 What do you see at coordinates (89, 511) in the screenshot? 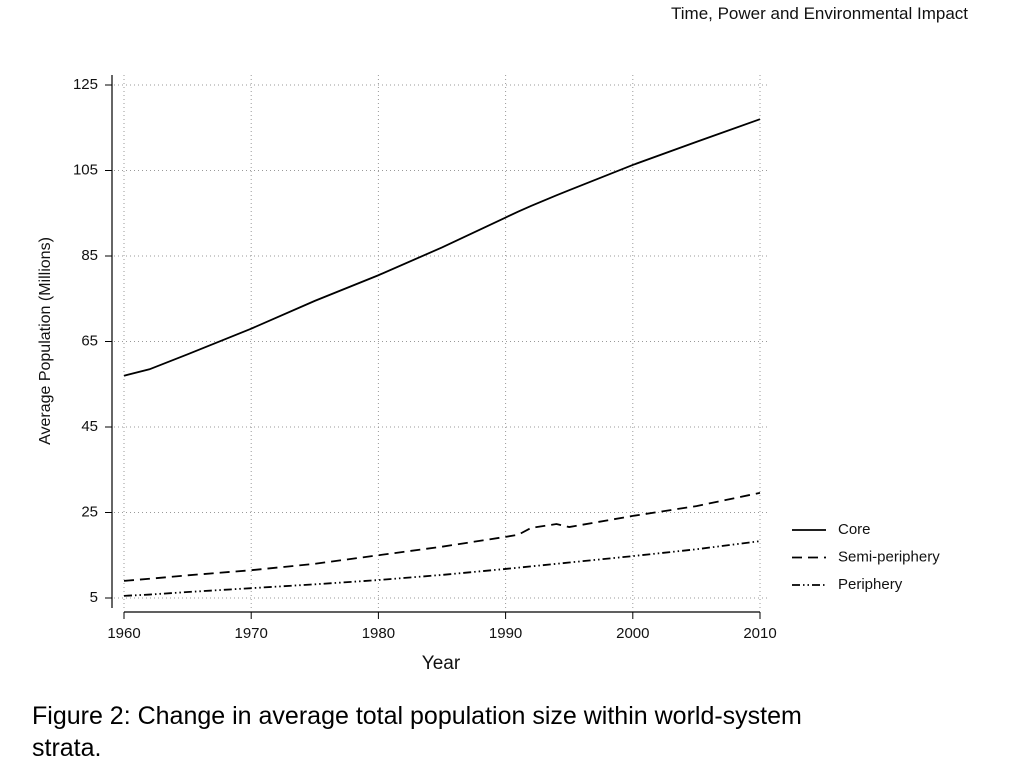
I see `y-tick-label: 25` at bounding box center [89, 511].